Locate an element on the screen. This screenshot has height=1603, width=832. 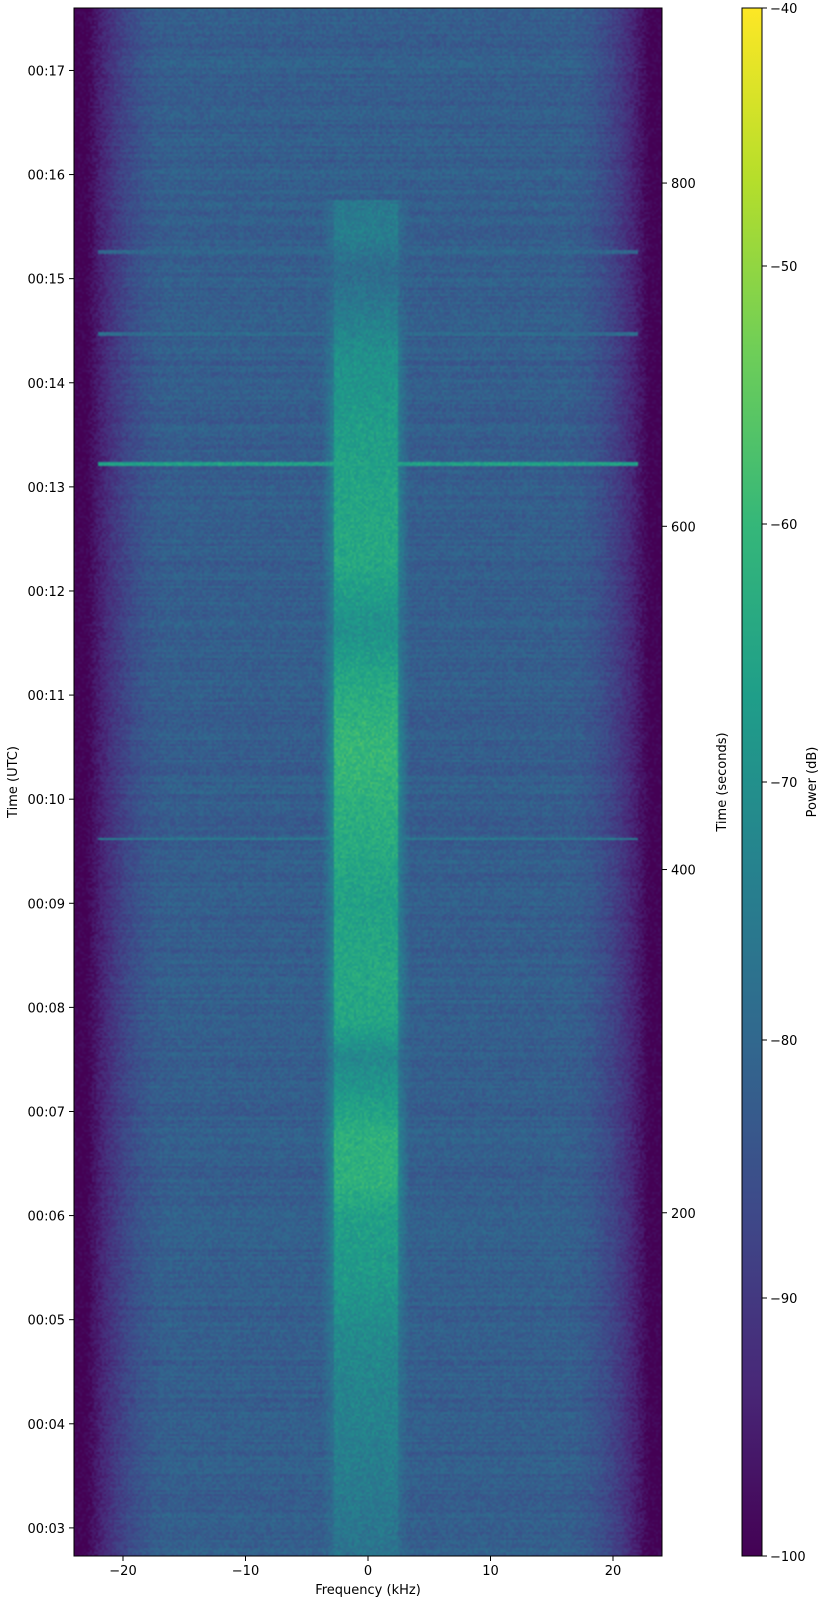
utc-tick-label: 00:06 is located at coordinates (46, 1217).